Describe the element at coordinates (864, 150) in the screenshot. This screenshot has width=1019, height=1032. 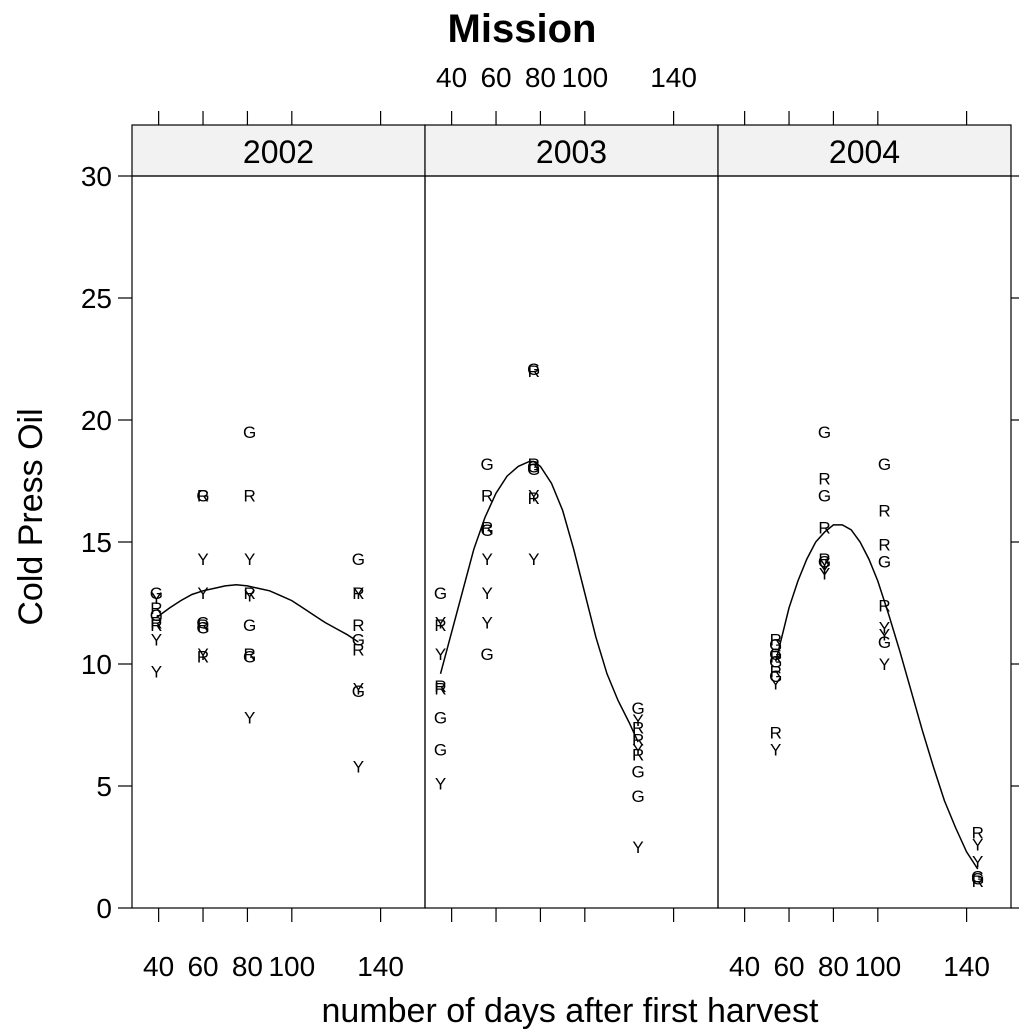
I see `strip-2004` at that location.